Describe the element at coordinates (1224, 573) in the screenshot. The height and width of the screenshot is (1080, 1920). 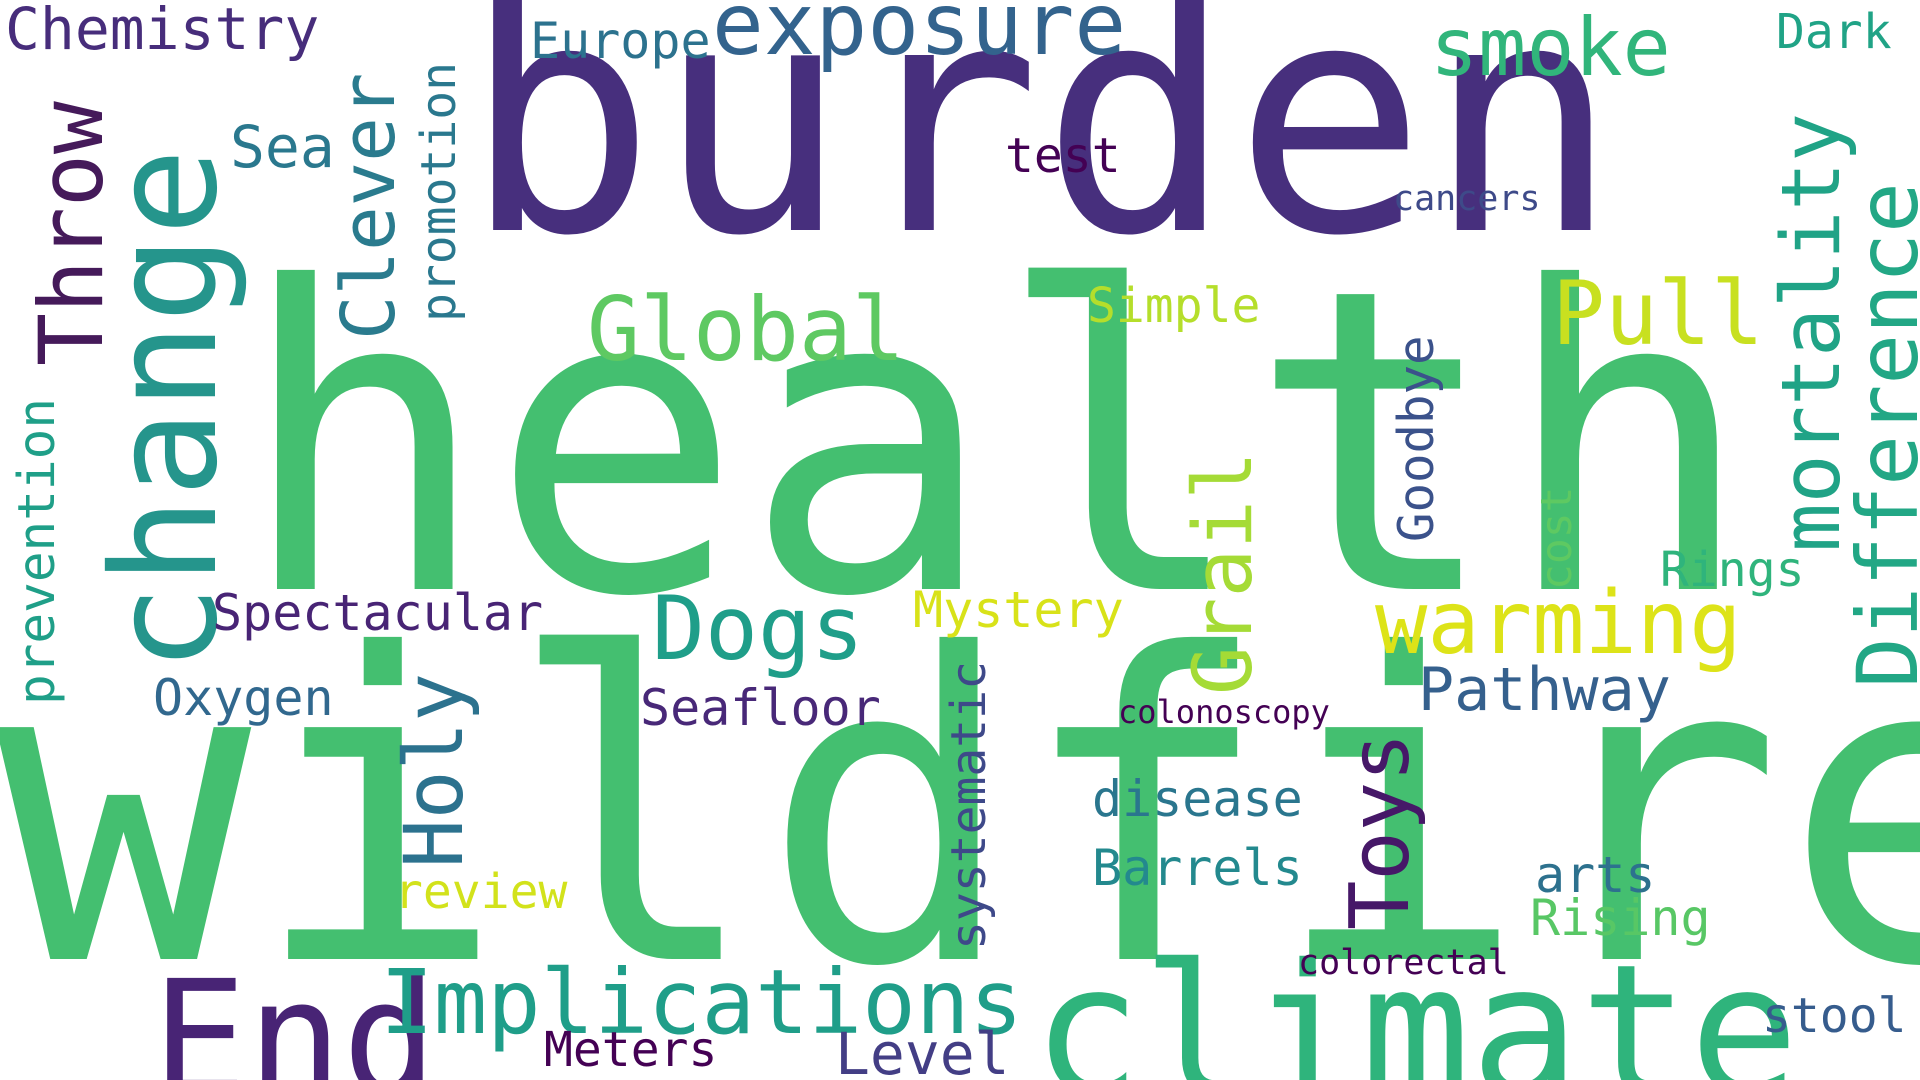
I see `word-grail: Grail` at that location.